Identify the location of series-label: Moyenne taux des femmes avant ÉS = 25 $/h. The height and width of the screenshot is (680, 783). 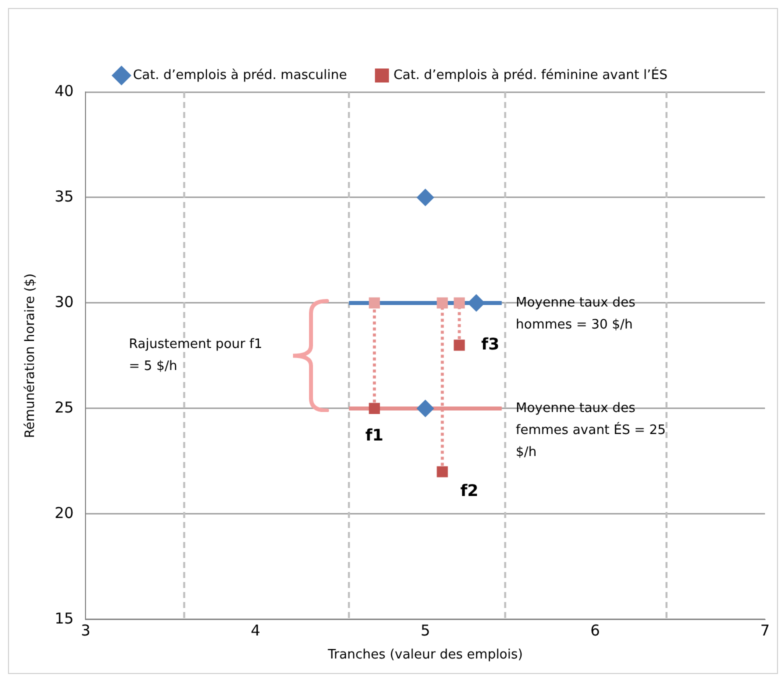
(591, 430).